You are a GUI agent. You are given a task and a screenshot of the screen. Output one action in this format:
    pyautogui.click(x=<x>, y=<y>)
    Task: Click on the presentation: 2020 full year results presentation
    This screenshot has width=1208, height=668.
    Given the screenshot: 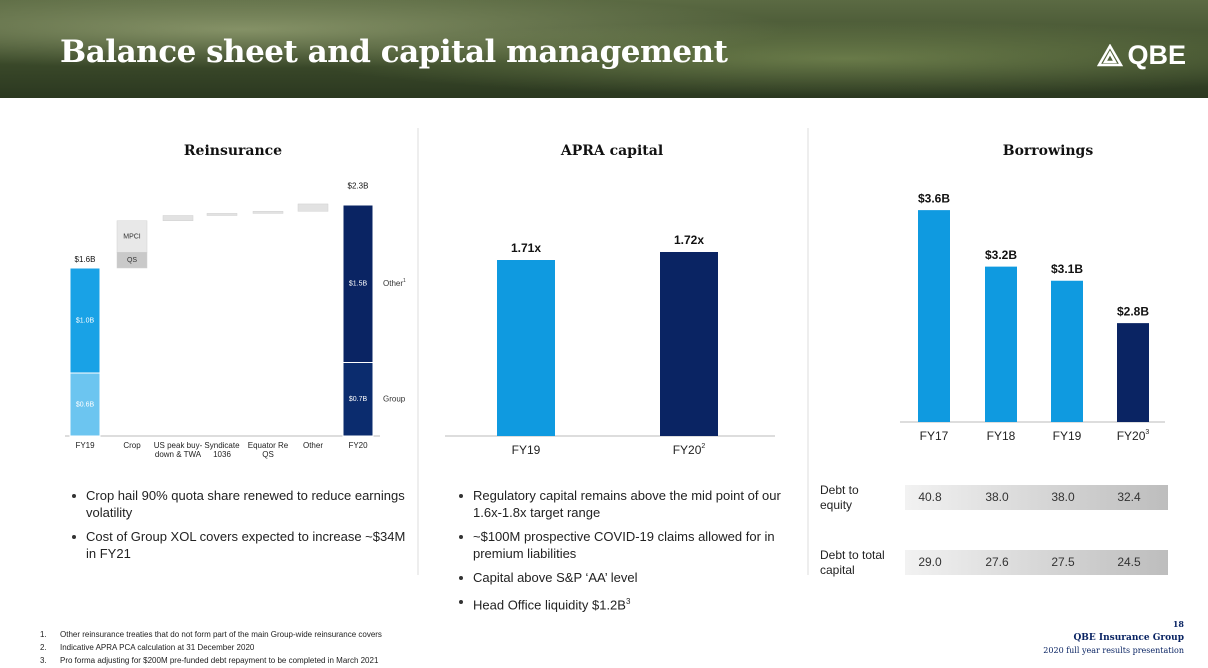 What is the action you would take?
    pyautogui.click(x=1113, y=650)
    